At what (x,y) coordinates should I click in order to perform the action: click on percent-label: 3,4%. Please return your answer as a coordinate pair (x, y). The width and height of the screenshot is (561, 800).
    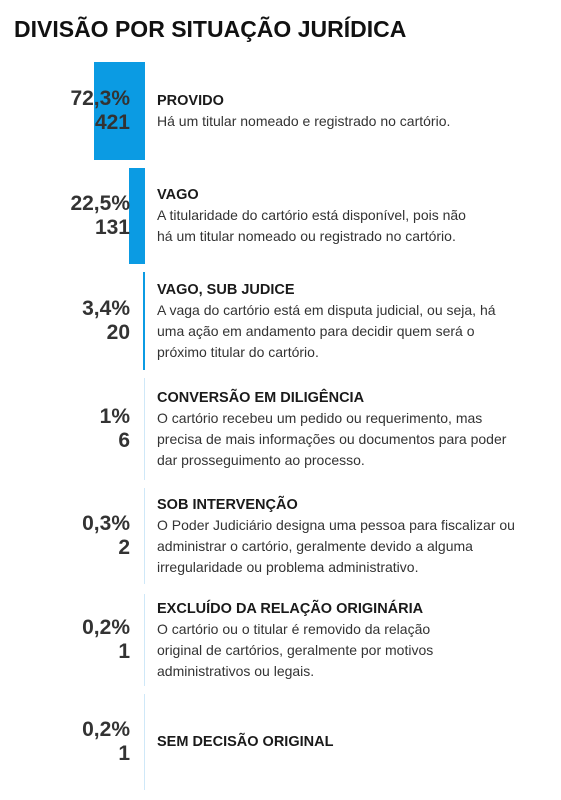
    Looking at the image, I should click on (106, 308).